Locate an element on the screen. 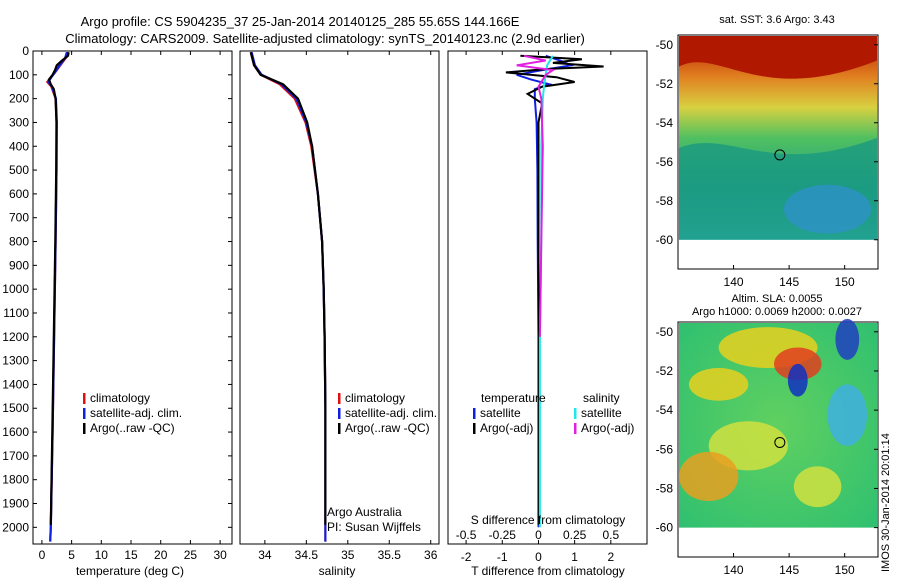  t-tick-label: 0 is located at coordinates (538, 557).